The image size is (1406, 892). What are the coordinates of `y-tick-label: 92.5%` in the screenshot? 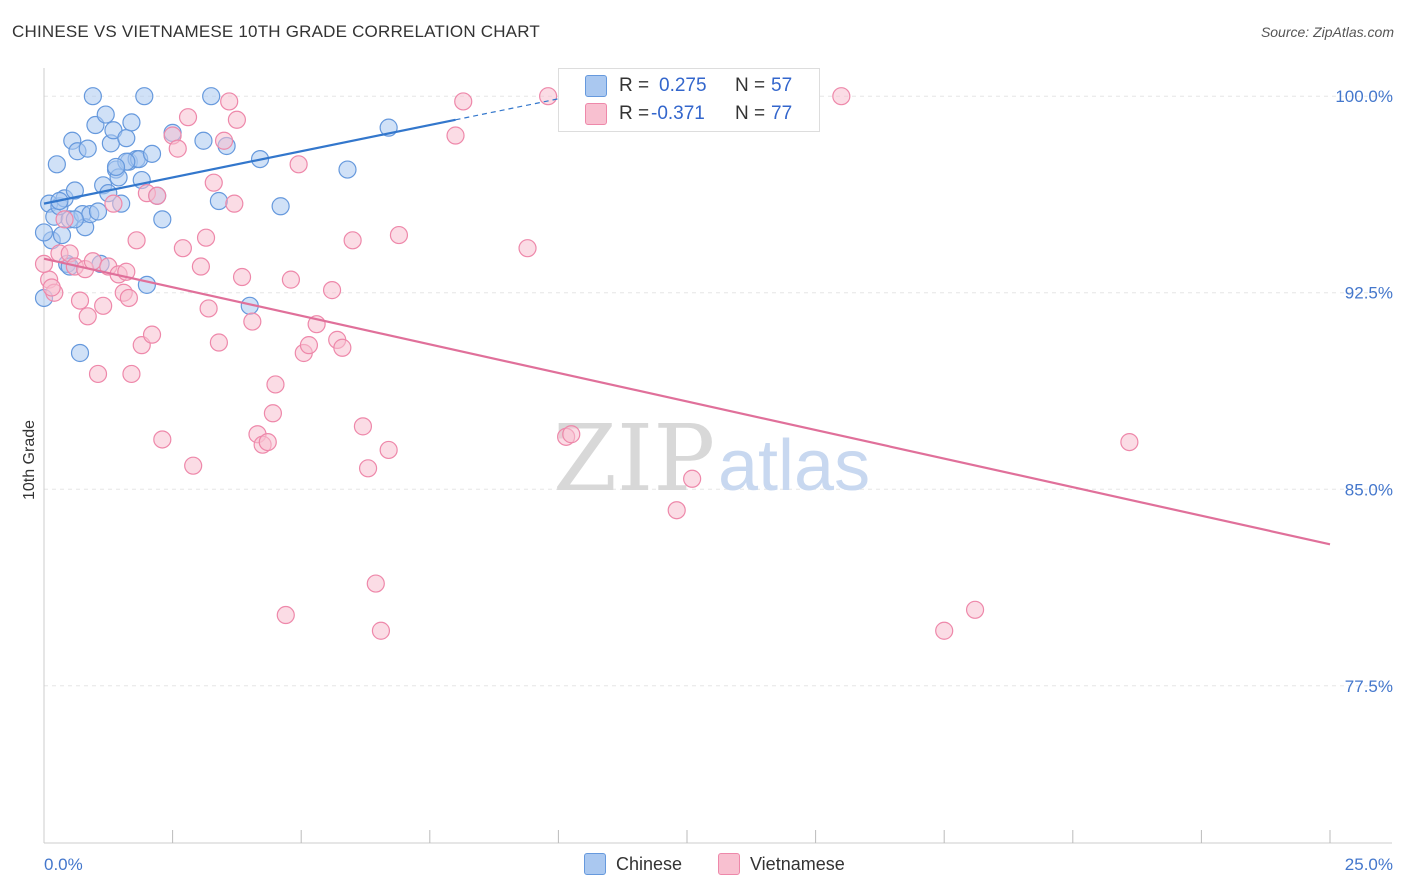 It's located at (1369, 293).